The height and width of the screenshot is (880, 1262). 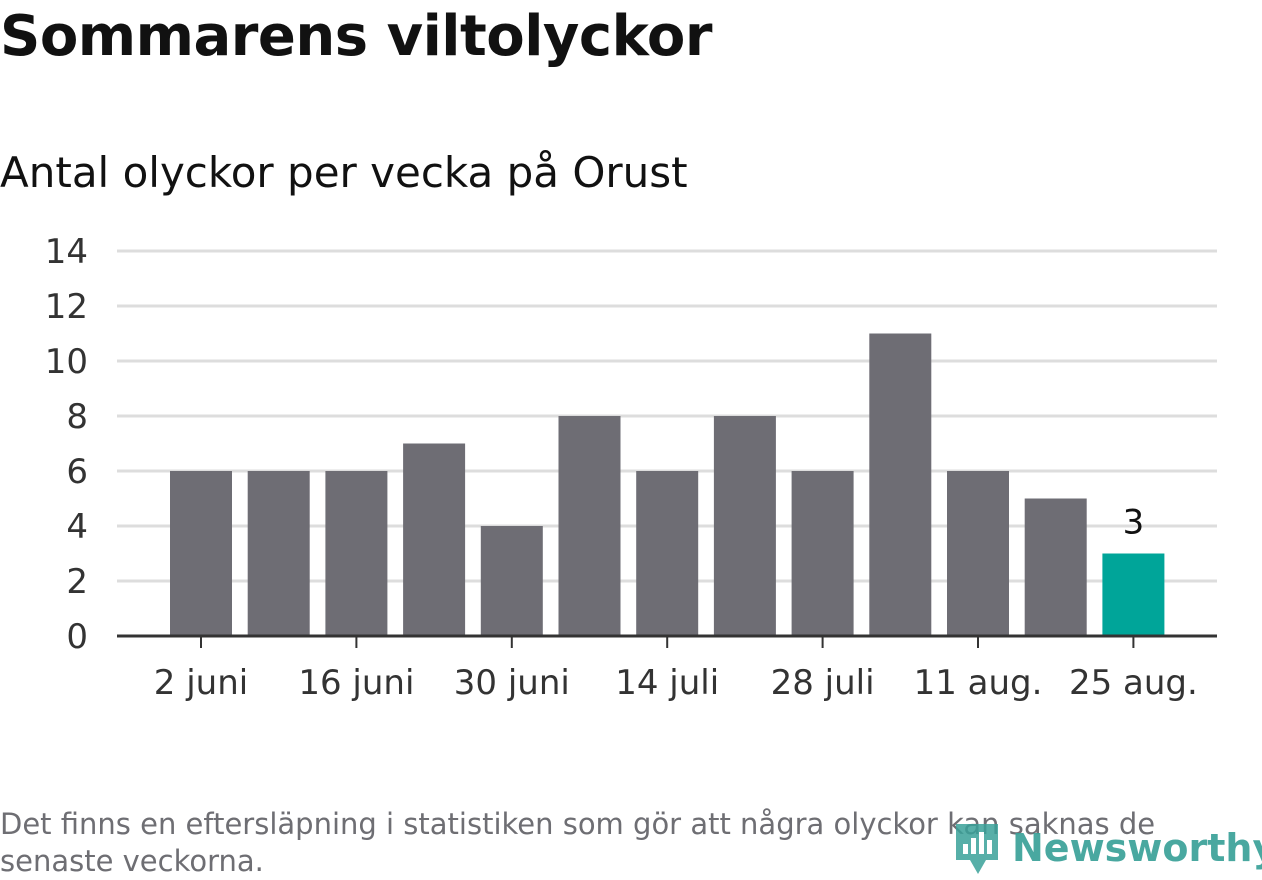 I want to click on x-tick-label: 25 aug., so click(x=1133, y=683).